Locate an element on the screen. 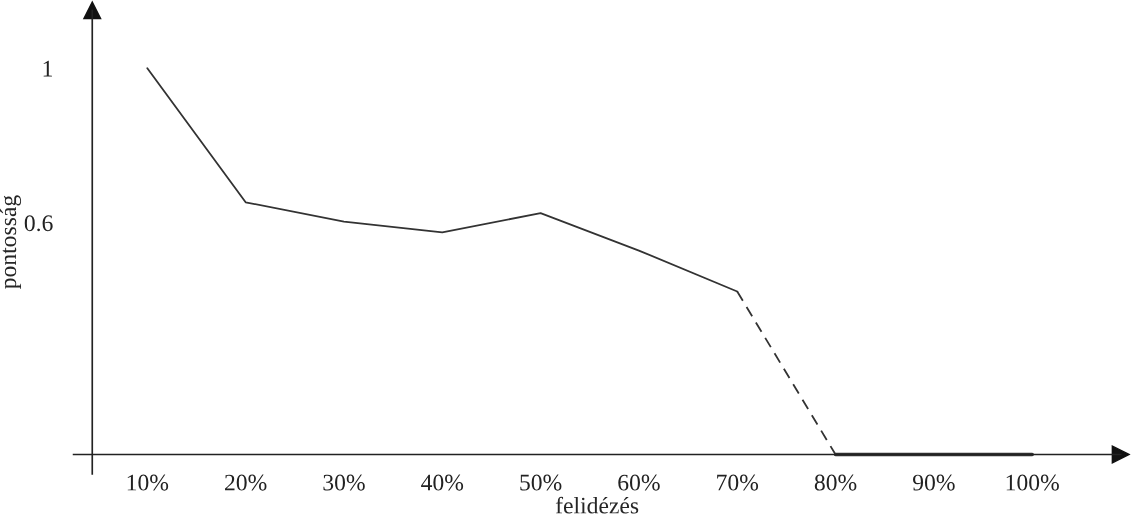 The width and height of the screenshot is (1132, 515). x-tick-label: 20% is located at coordinates (246, 482).